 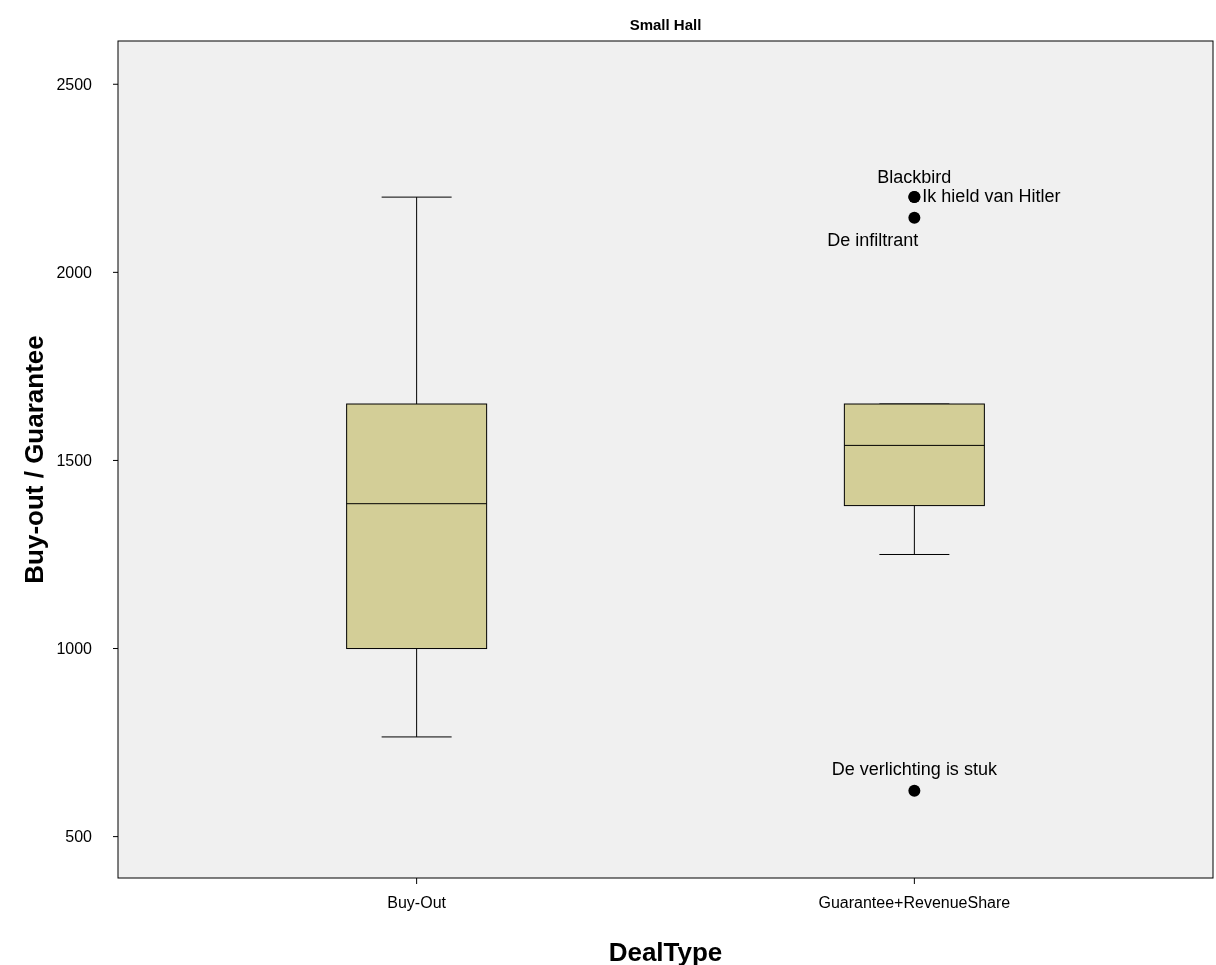 What do you see at coordinates (914, 177) in the screenshot?
I see `data-label: Blackbird` at bounding box center [914, 177].